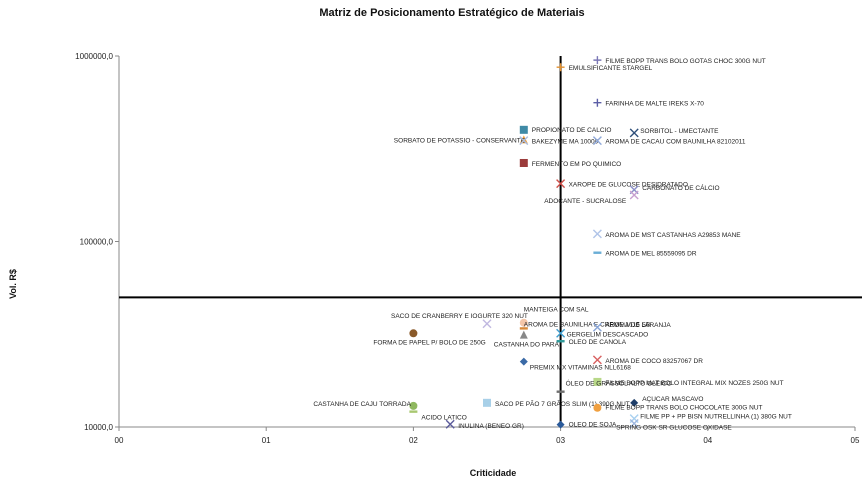 This screenshot has width=864, height=483. What do you see at coordinates (97, 242) in the screenshot?
I see `y-tick-labels: 10000,0 100000,0 1000000,0` at bounding box center [97, 242].